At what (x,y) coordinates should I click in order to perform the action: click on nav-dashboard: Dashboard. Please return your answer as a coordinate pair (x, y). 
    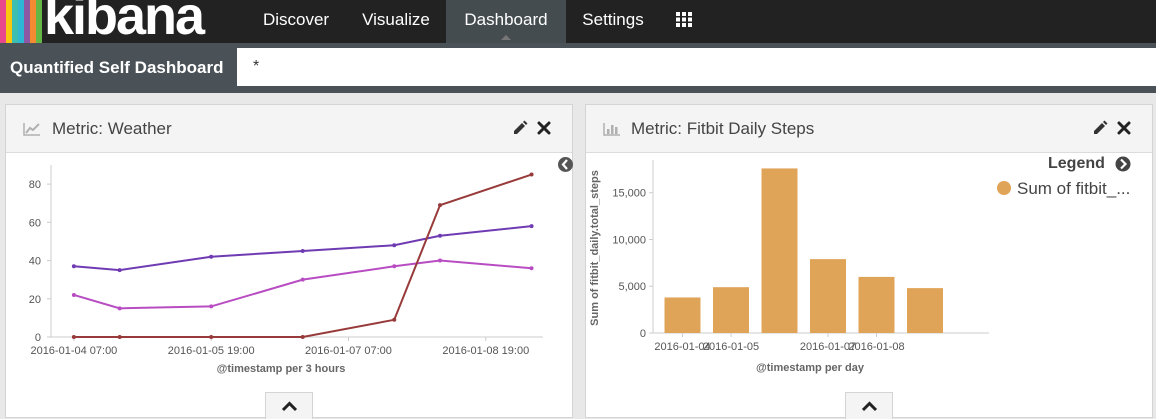
    Looking at the image, I should click on (506, 21).